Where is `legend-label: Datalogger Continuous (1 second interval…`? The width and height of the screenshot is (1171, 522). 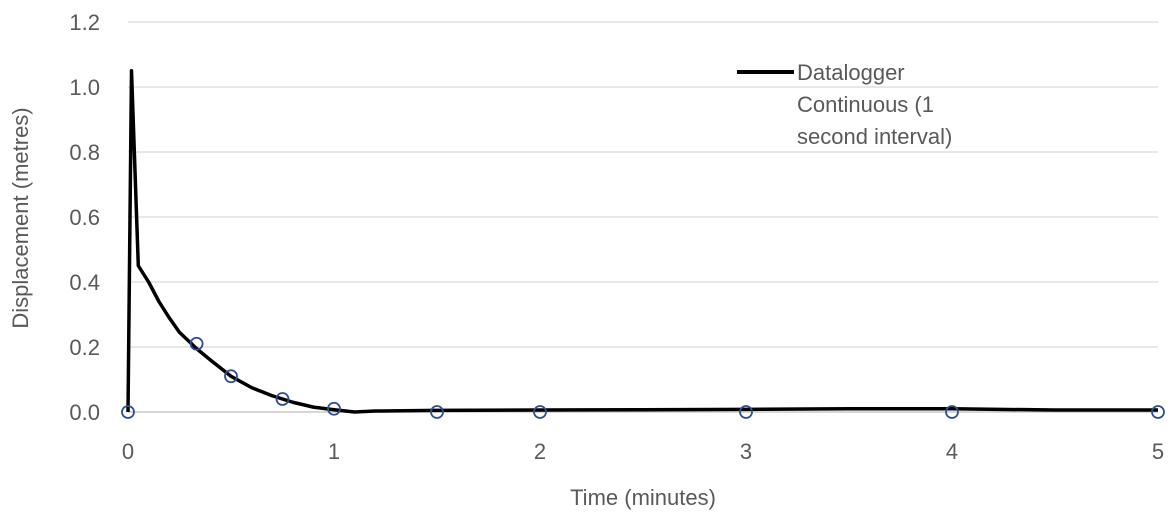
legend-label: Datalogger Continuous (1 second interval… is located at coordinates (874, 104).